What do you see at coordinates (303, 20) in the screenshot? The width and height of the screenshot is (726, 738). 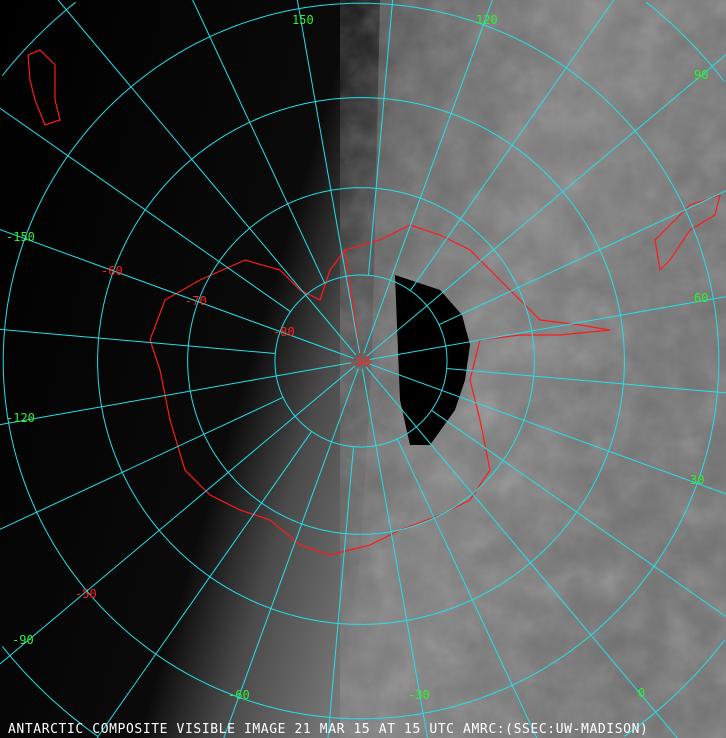 I see `longitude-label: 150` at bounding box center [303, 20].